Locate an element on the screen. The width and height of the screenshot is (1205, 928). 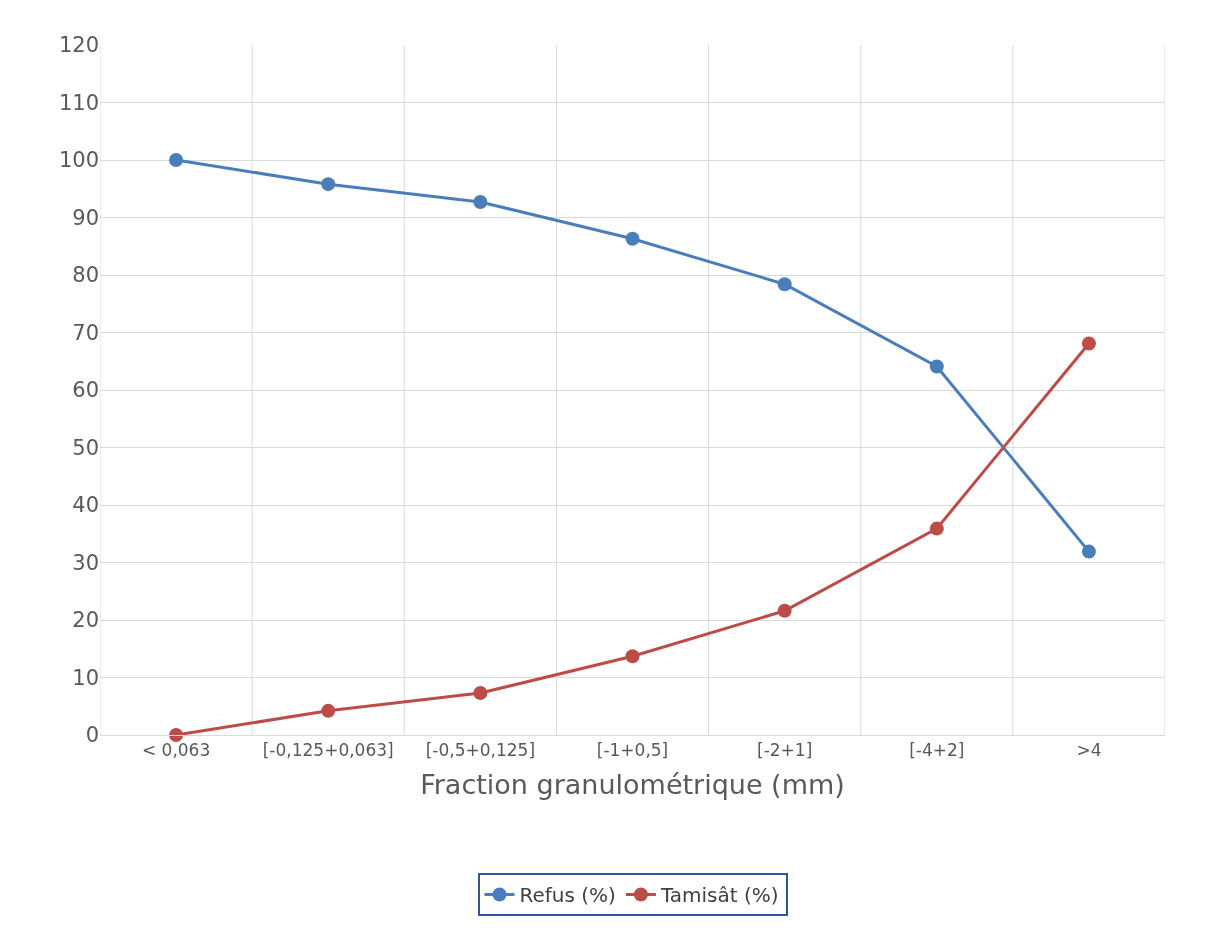
y-tick-label: 100 is located at coordinates (78, 160).